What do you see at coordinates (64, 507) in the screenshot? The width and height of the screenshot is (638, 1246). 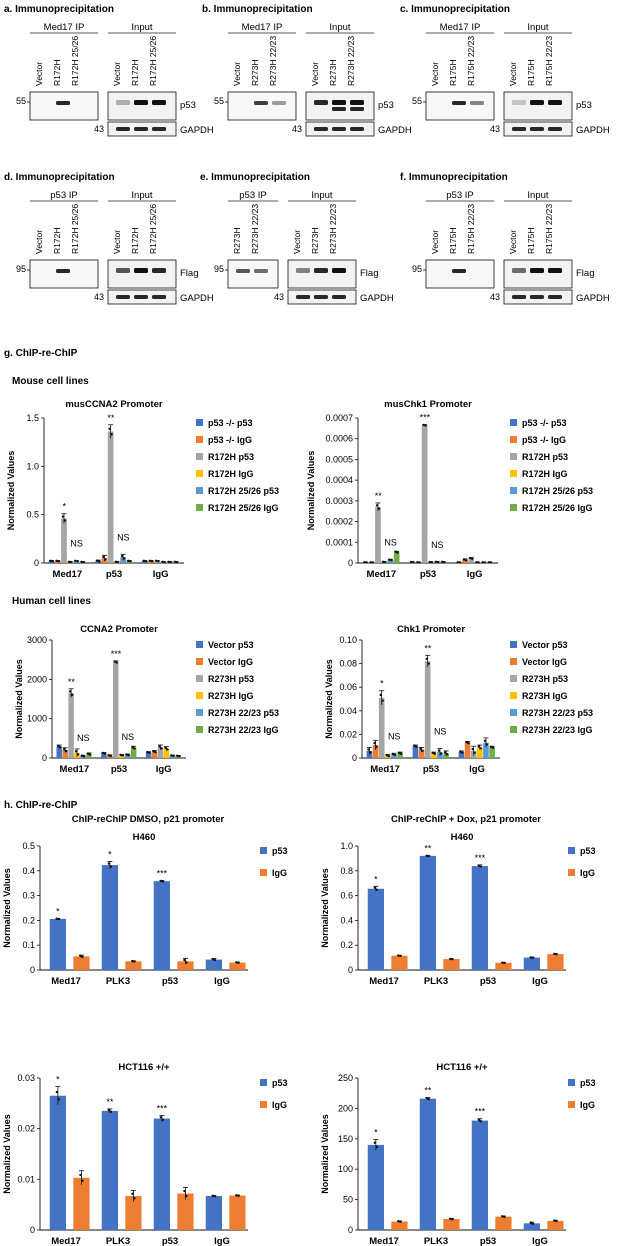 I see `significance-annotation: *` at bounding box center [64, 507].